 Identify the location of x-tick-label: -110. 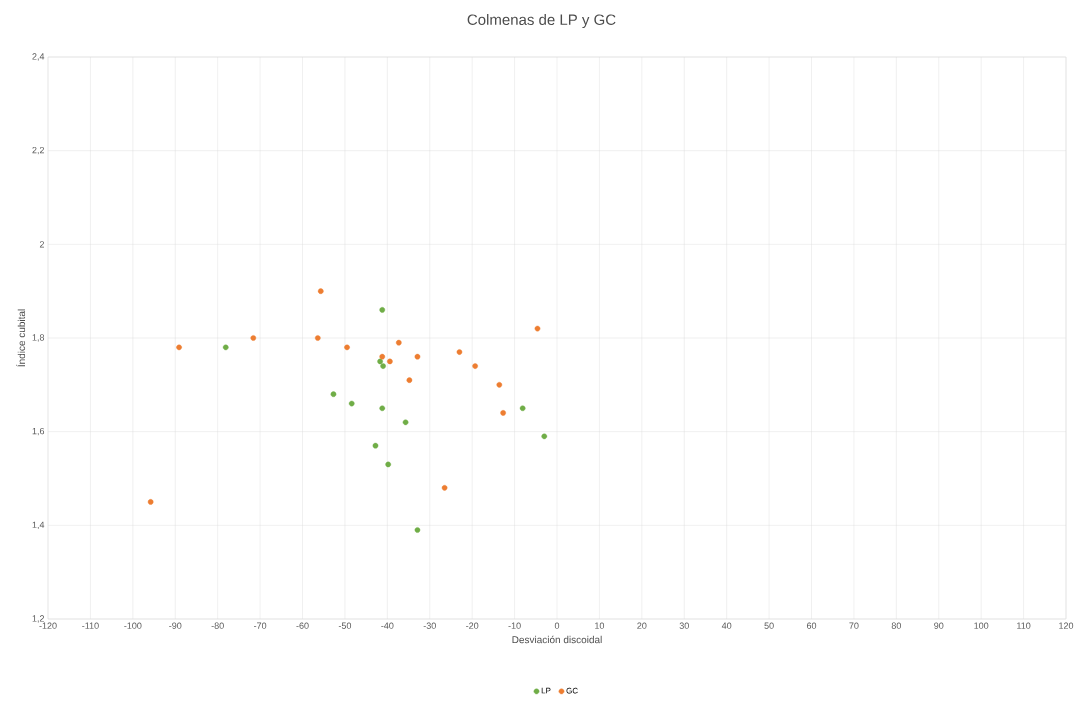
(90, 625).